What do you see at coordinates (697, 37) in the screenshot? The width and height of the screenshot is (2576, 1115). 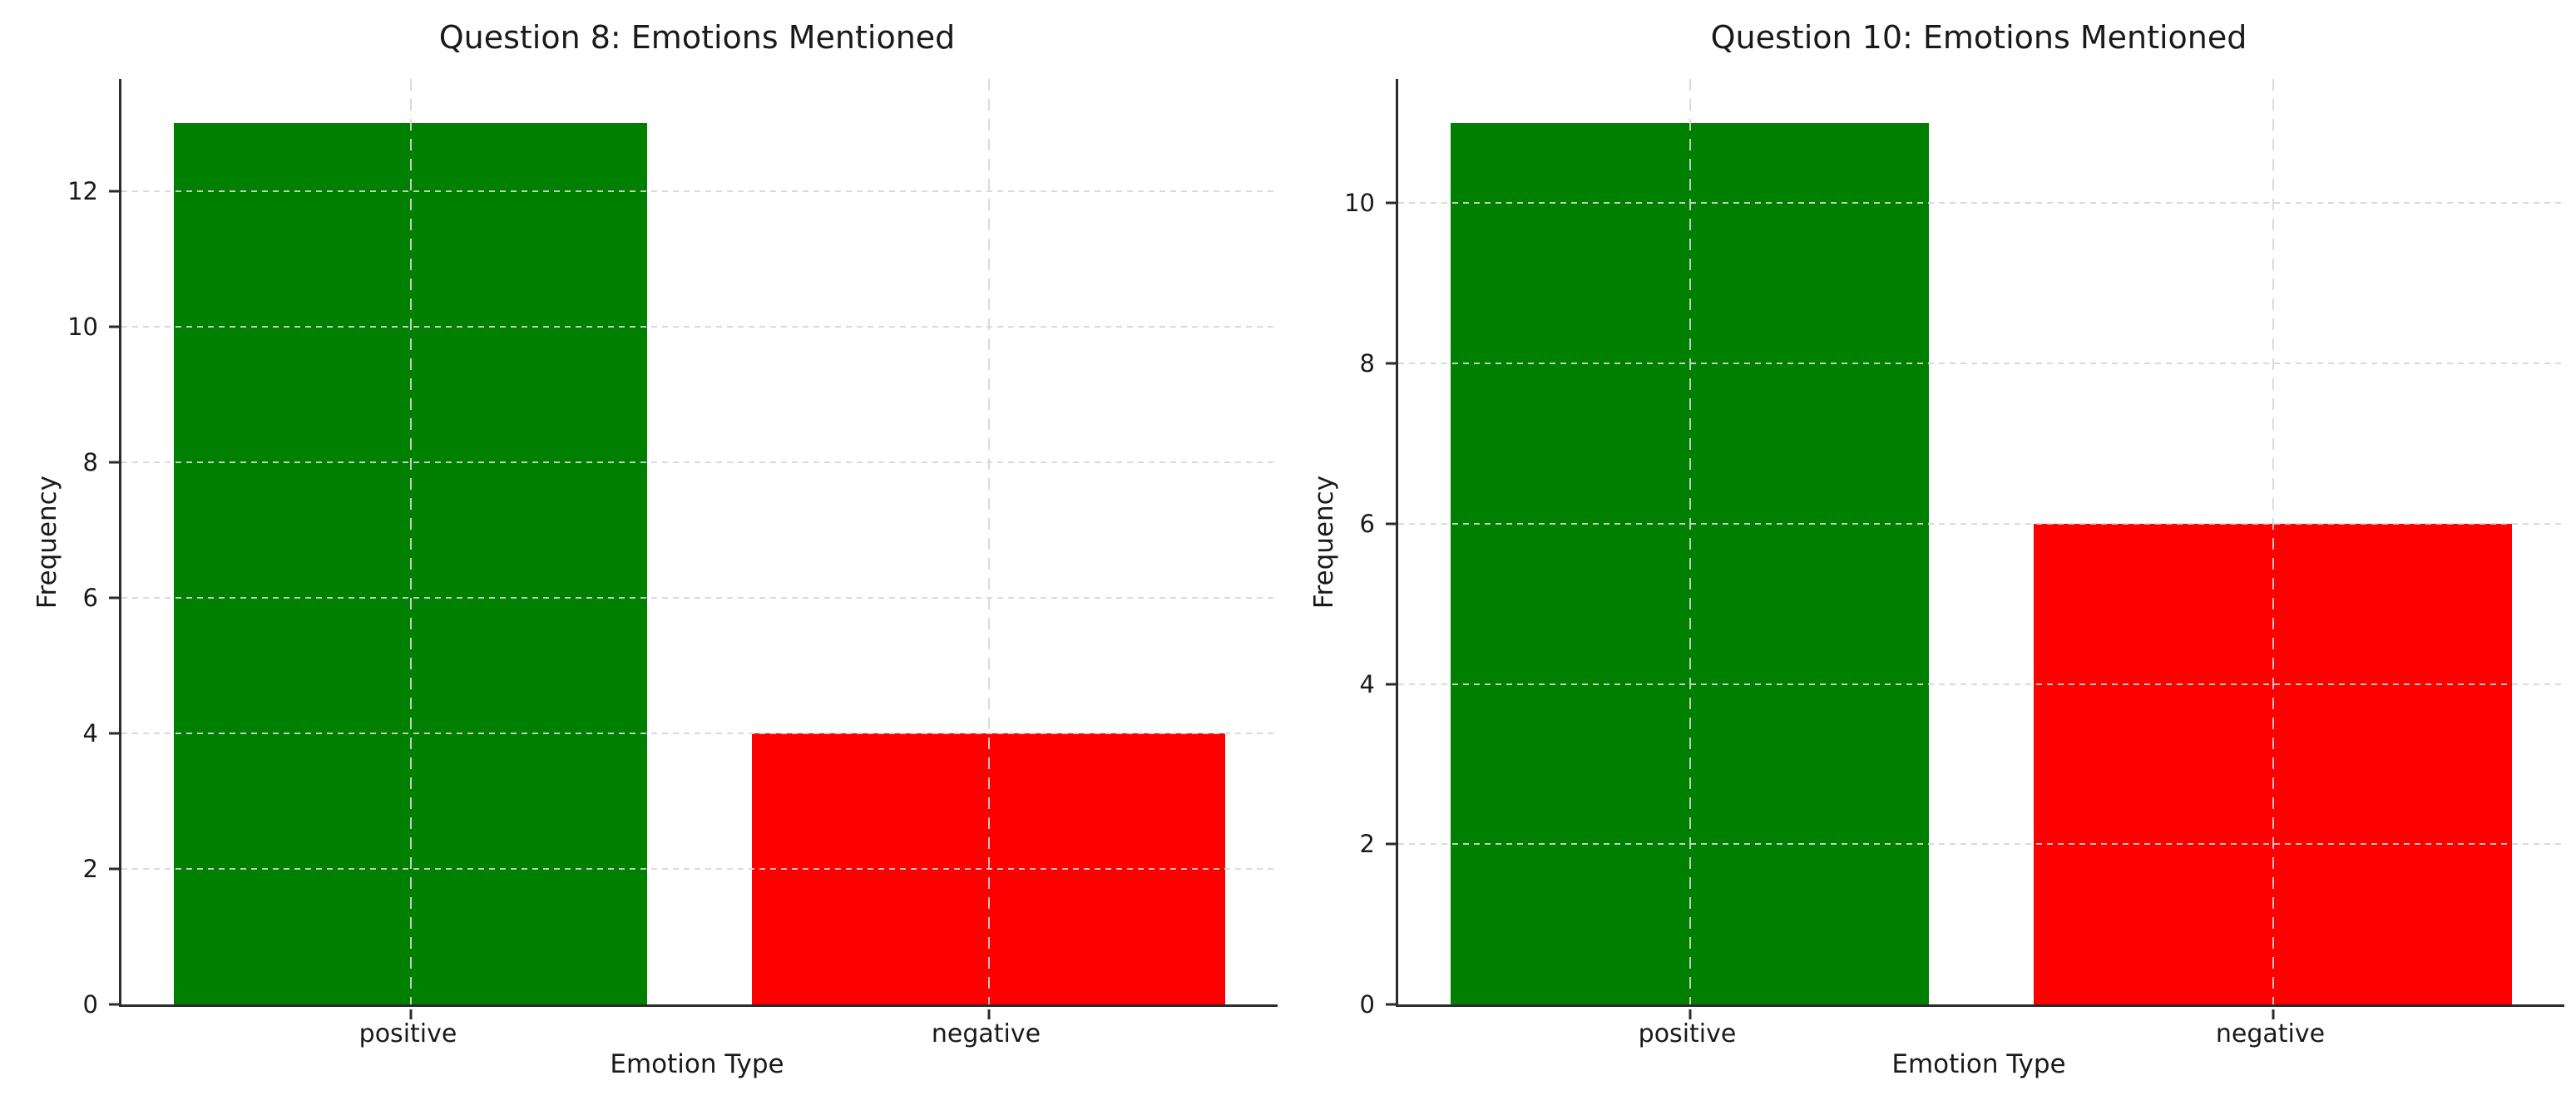 I see `chart-title: Question 8: Emotions Mentioned` at bounding box center [697, 37].